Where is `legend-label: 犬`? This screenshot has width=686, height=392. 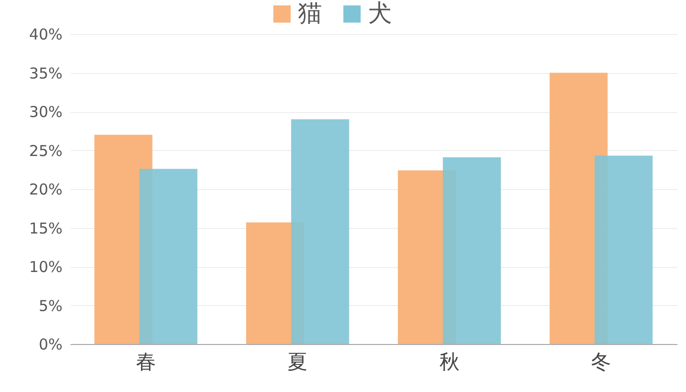
legend-label: 犬 is located at coordinates (380, 13).